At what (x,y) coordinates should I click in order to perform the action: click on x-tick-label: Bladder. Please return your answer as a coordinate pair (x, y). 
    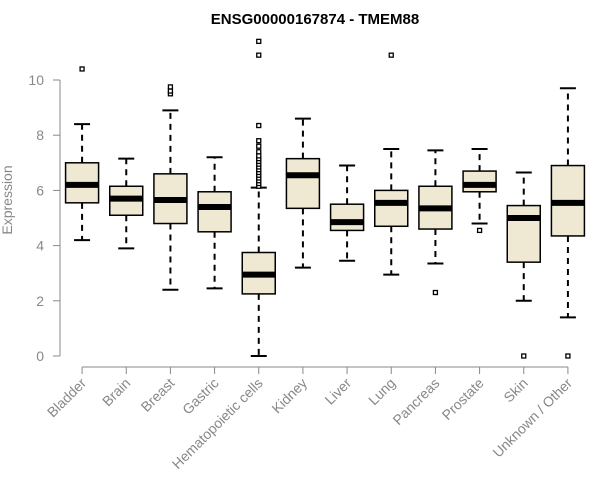
    Looking at the image, I should click on (67, 398).